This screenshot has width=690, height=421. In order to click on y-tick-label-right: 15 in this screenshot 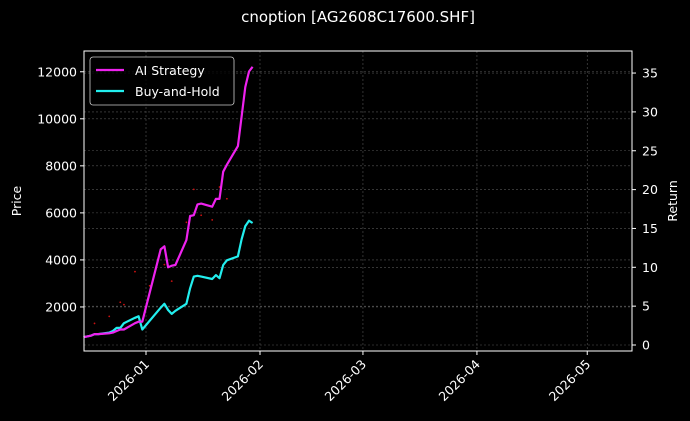, I will do `click(650, 228)`.